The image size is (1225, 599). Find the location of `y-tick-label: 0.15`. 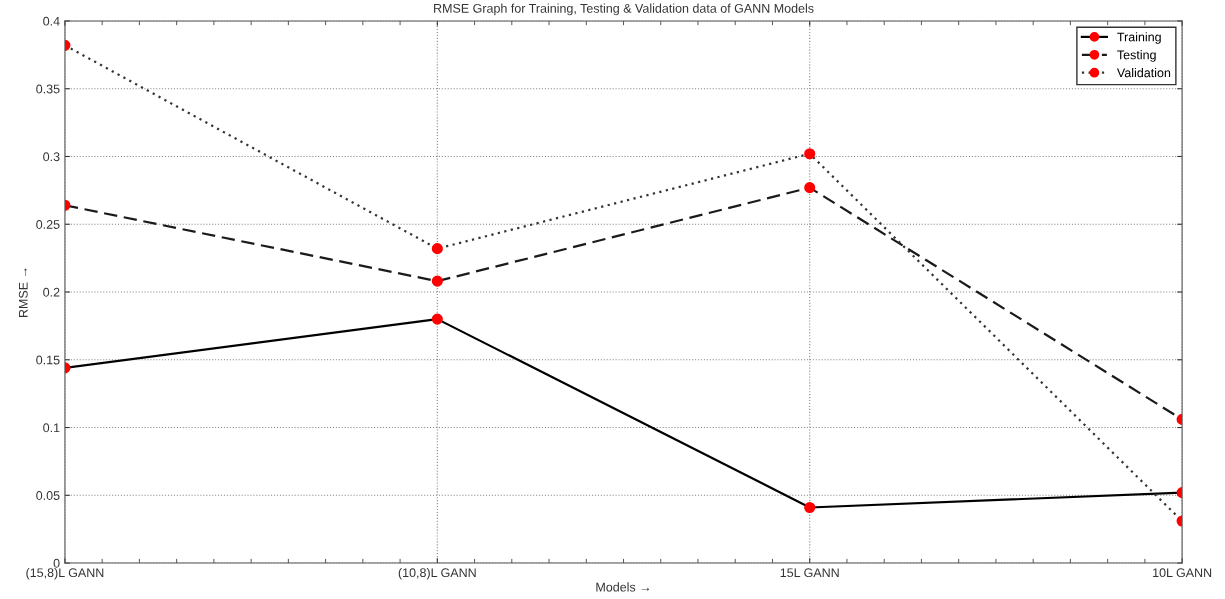

y-tick-label: 0.15 is located at coordinates (48, 360).